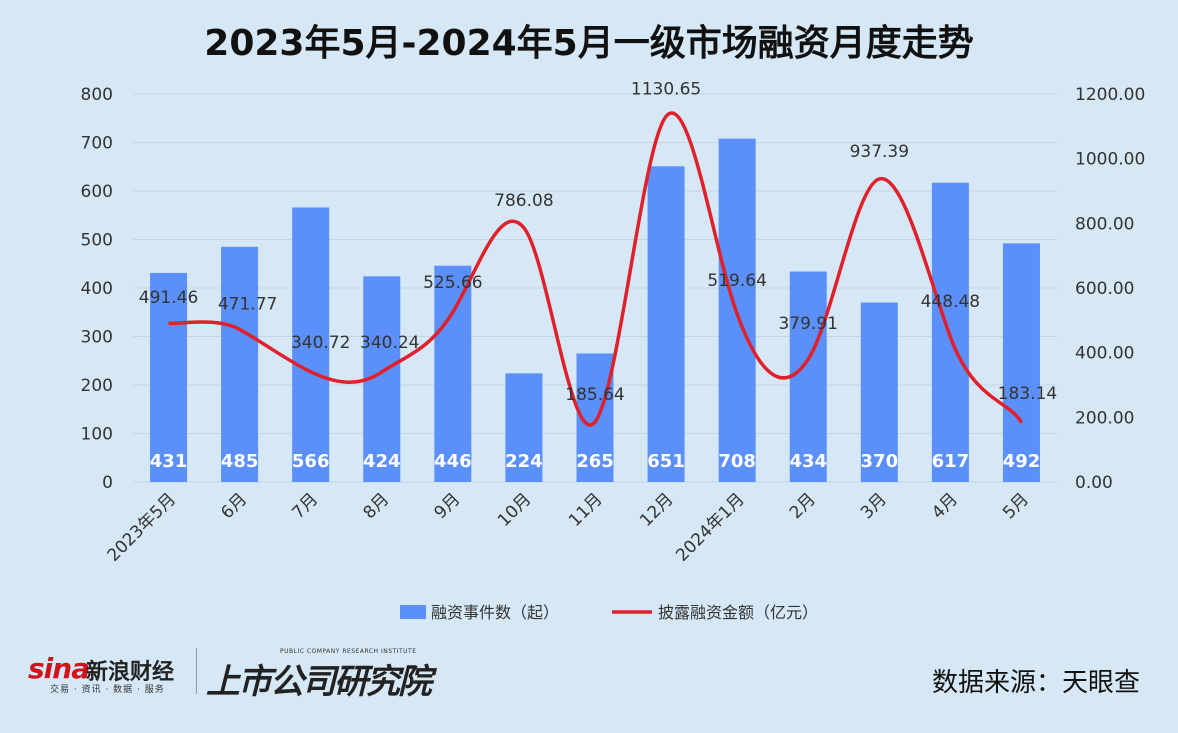  Describe the element at coordinates (737, 461) in the screenshot. I see `bar-value-label: 708` at that location.